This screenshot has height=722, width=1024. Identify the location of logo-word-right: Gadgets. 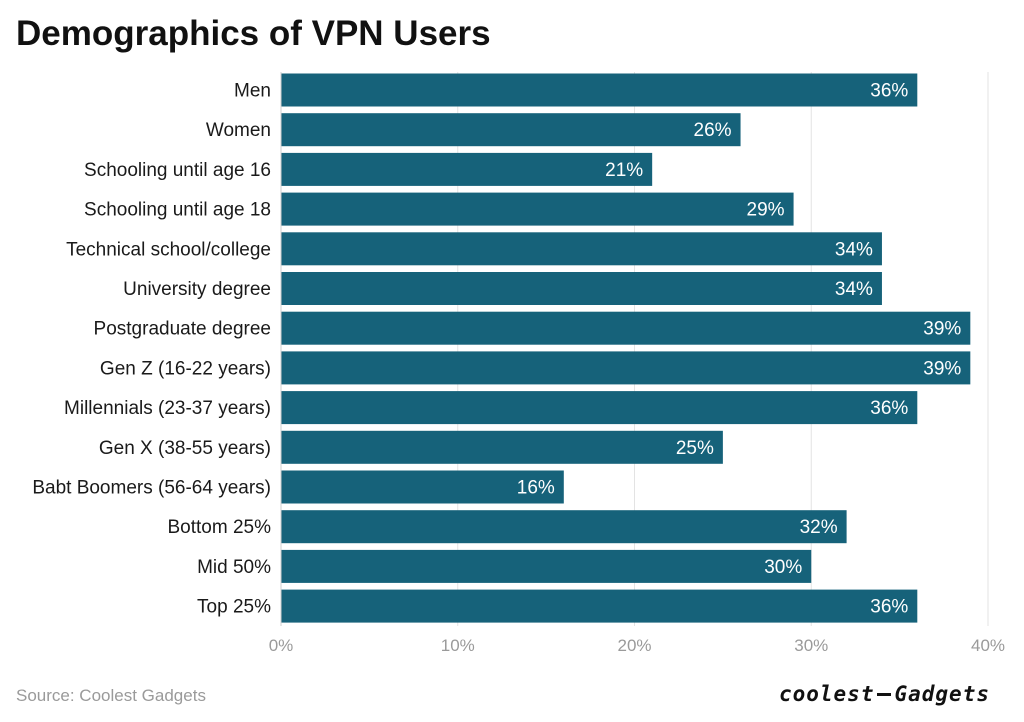
(942, 694).